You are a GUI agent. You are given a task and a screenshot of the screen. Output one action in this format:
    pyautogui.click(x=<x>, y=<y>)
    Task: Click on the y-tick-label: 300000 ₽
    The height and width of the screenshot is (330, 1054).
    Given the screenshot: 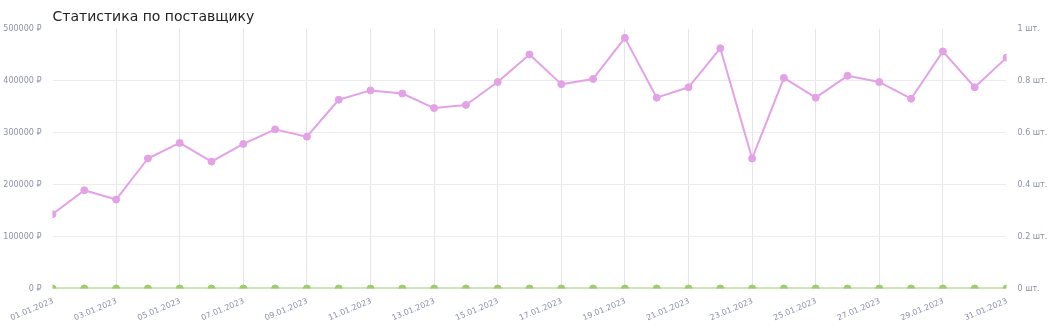 What is the action you would take?
    pyautogui.click(x=22, y=132)
    